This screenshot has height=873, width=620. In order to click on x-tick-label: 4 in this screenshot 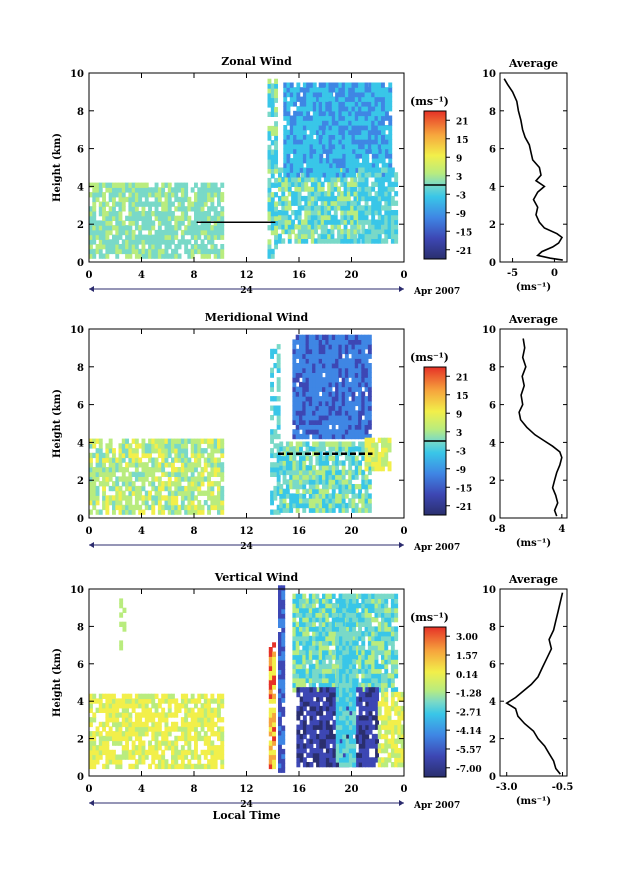, I will do `click(141, 275)`.